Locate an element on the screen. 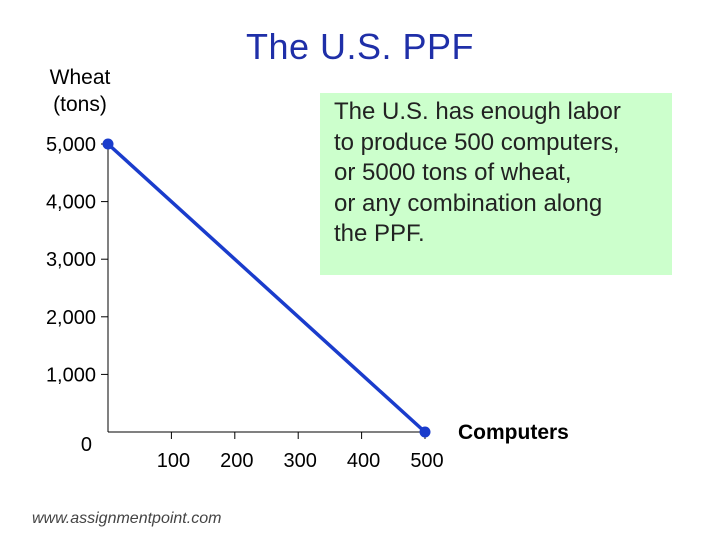 This screenshot has width=720, height=540. y-tick-label: 0 is located at coordinates (86, 445).